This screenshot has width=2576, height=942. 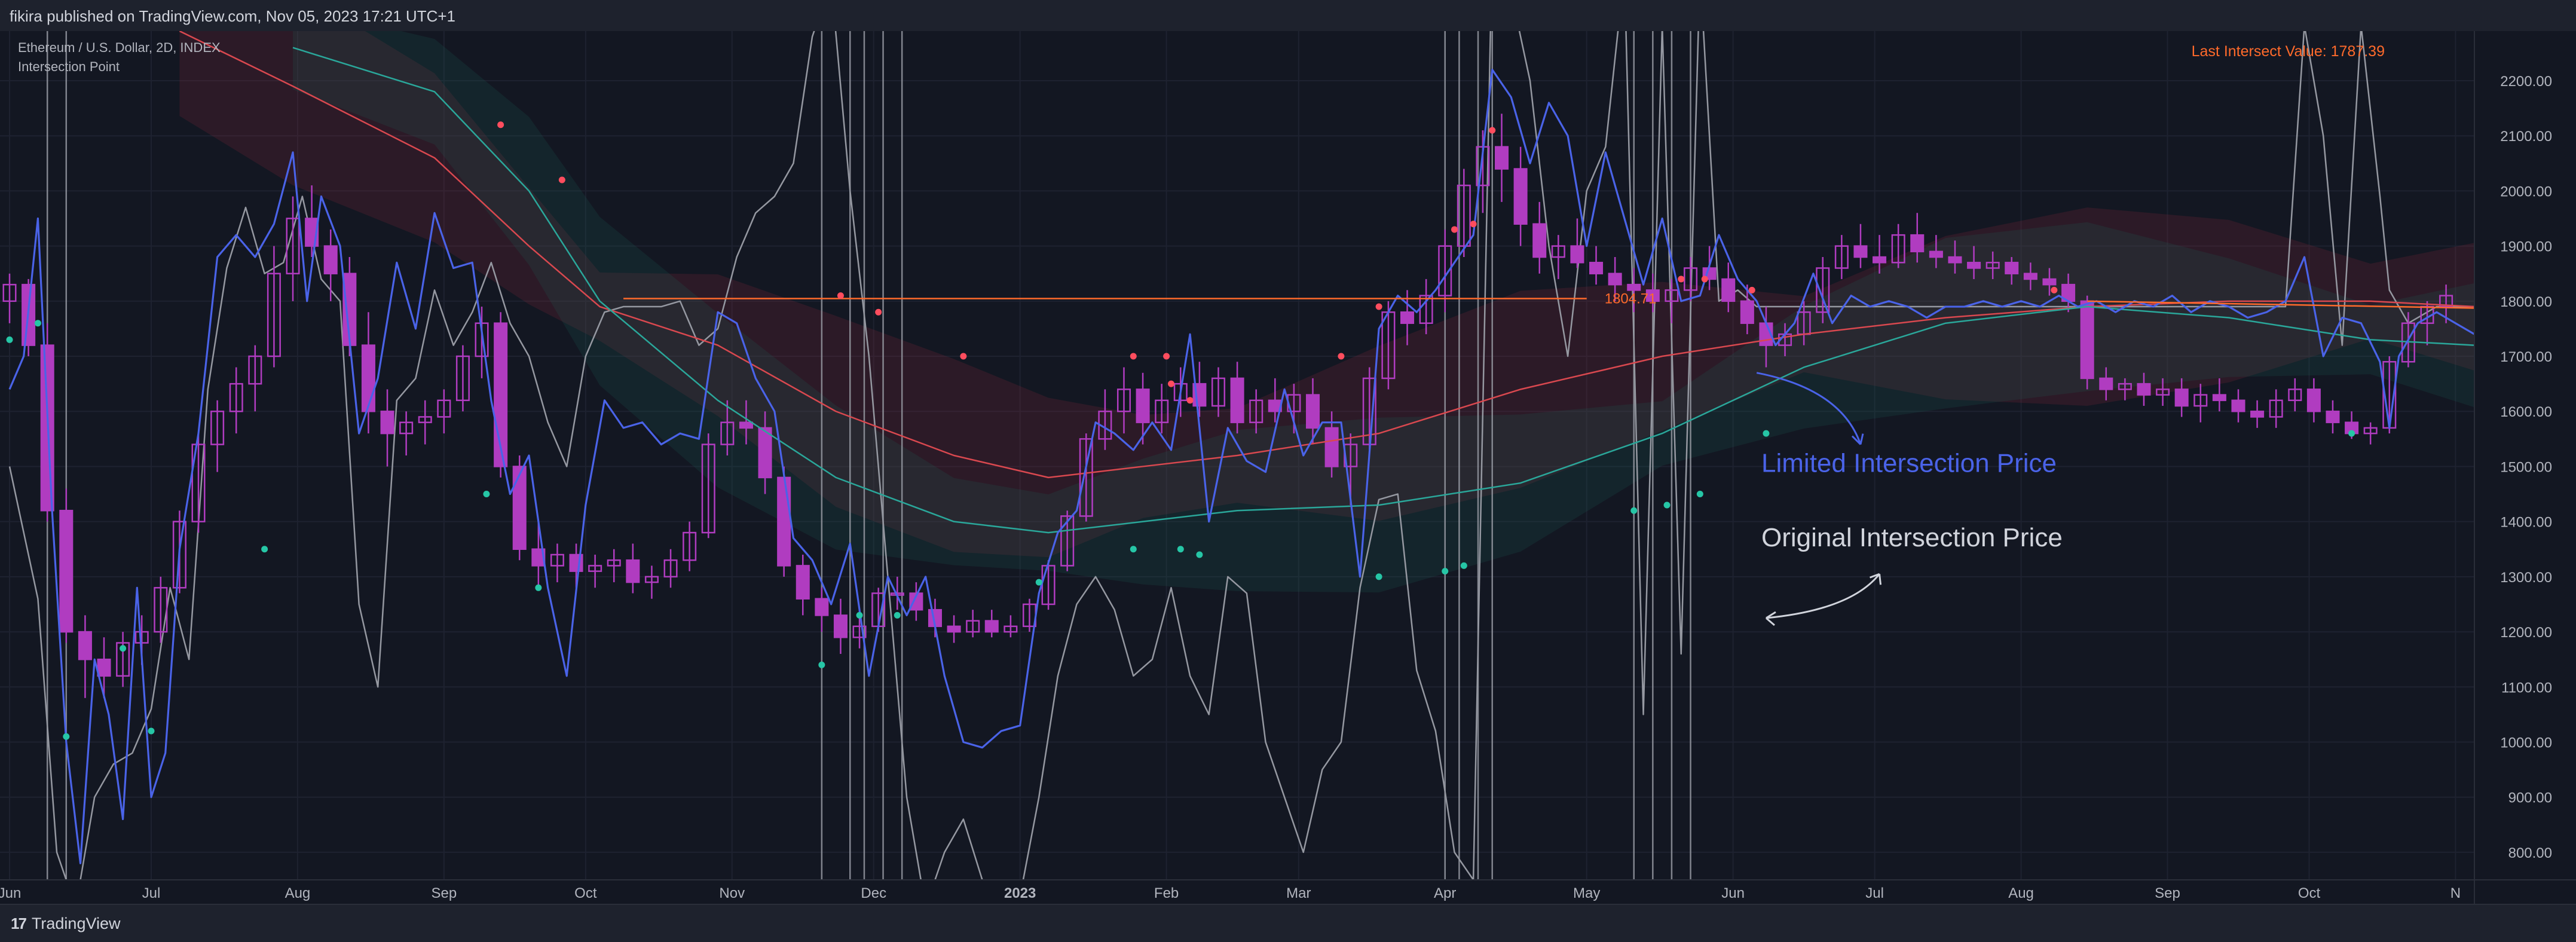 What do you see at coordinates (2530, 798) in the screenshot?
I see `price-axis-label: 900.00` at bounding box center [2530, 798].